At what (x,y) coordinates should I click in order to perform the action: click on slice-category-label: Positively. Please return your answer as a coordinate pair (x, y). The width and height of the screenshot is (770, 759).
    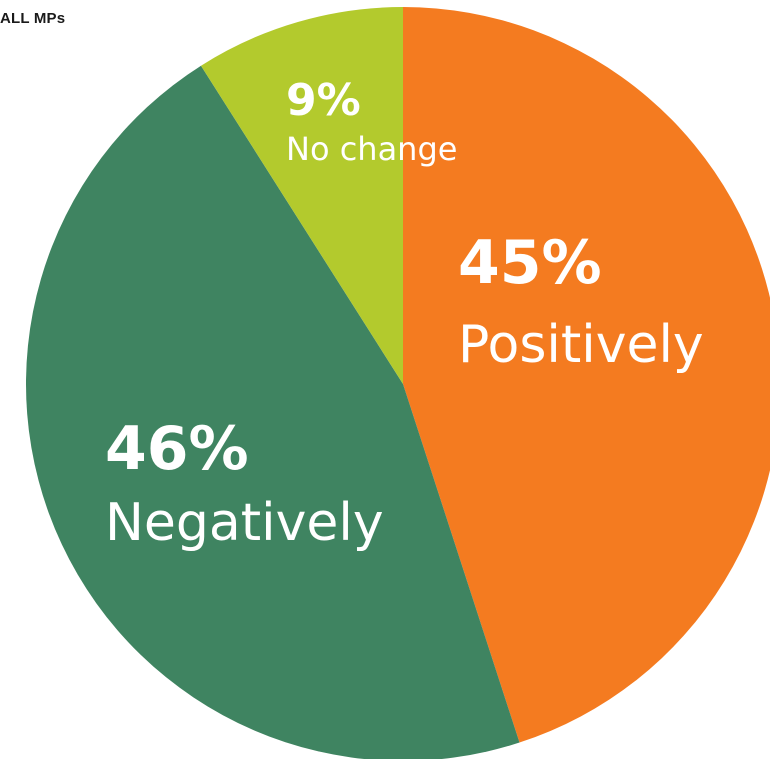
    Looking at the image, I should click on (581, 345).